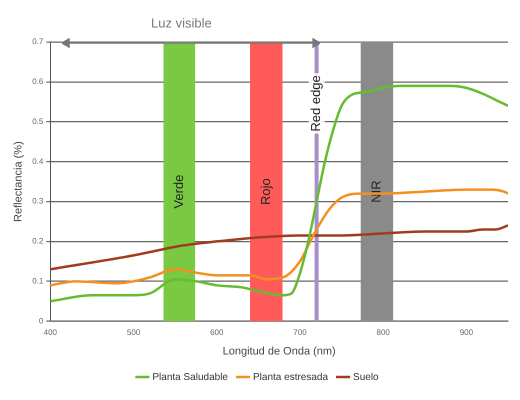  I want to click on y-tick-label: 0.6, so click(38, 81).